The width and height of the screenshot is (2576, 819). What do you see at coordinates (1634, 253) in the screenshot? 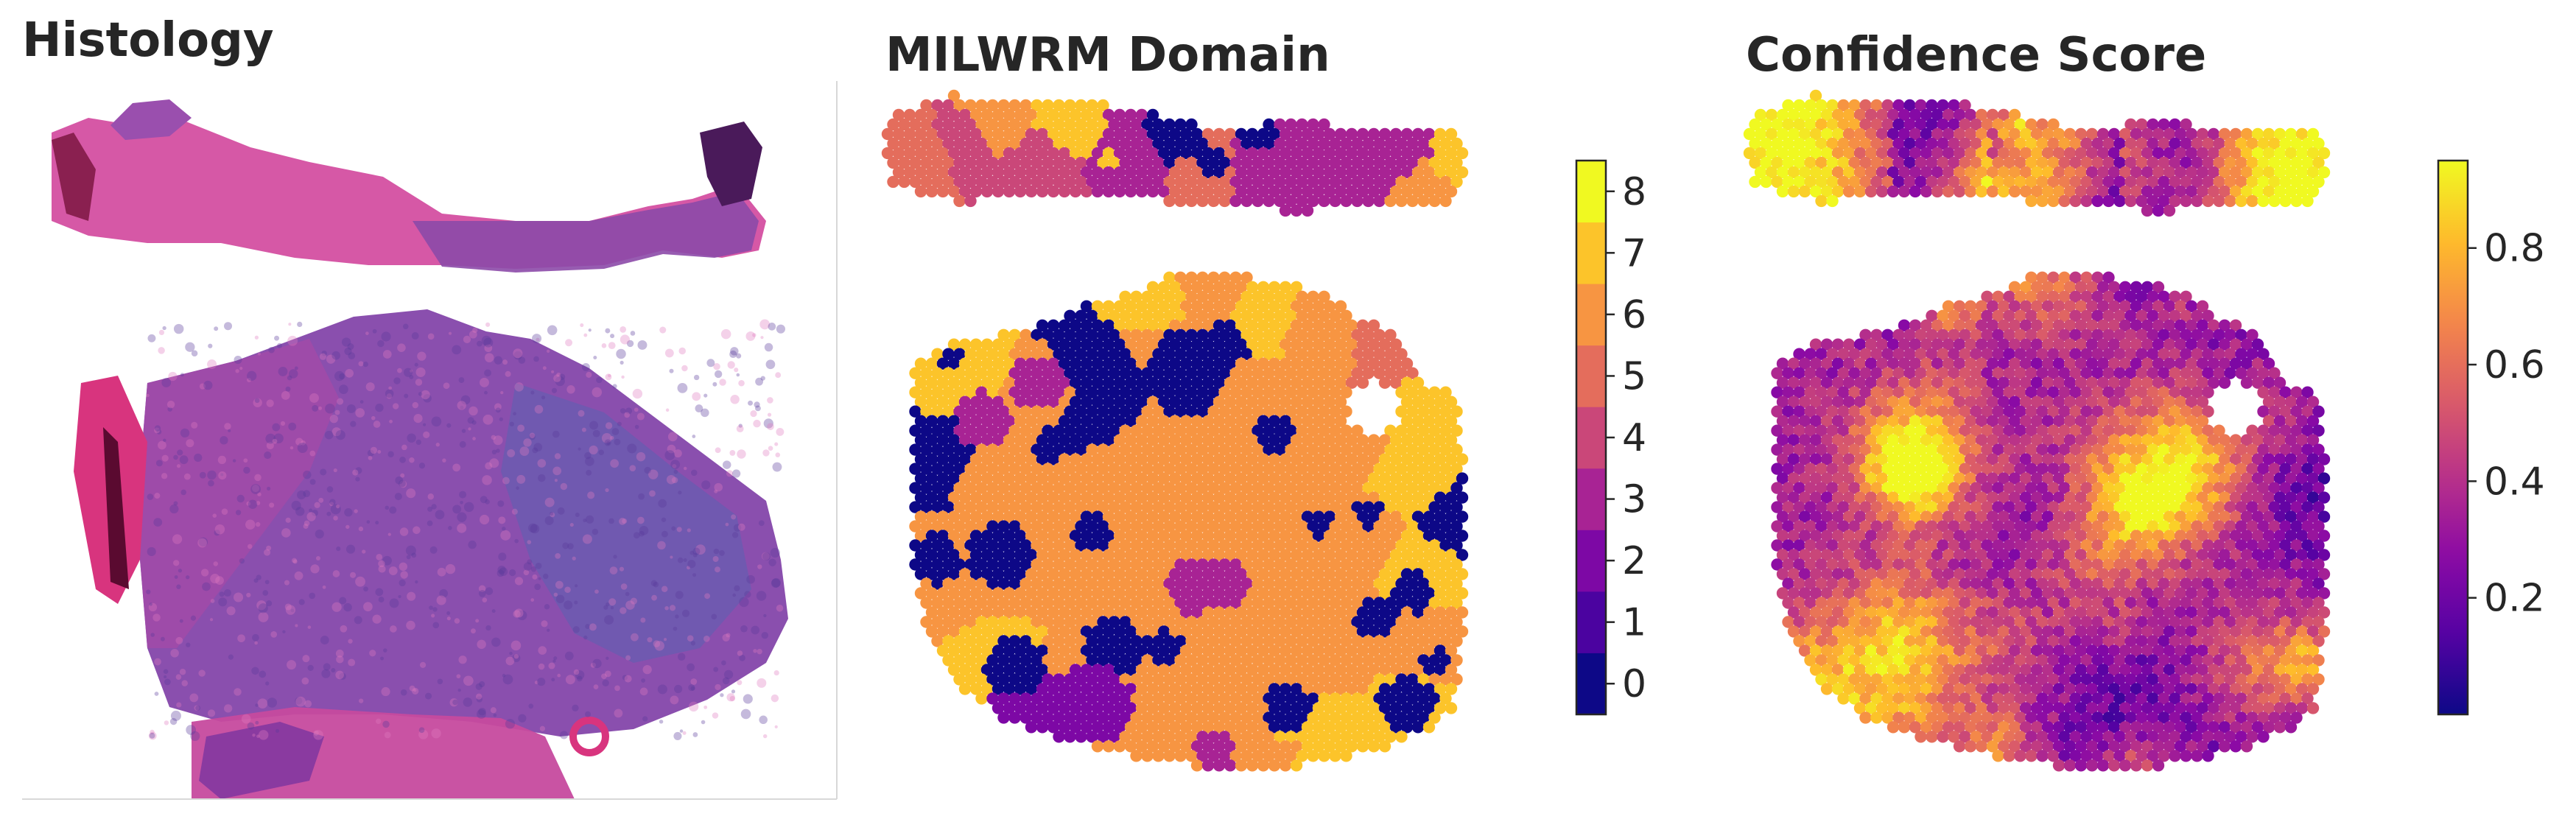
I see `colorbar-tick-label: 7` at bounding box center [1634, 253].